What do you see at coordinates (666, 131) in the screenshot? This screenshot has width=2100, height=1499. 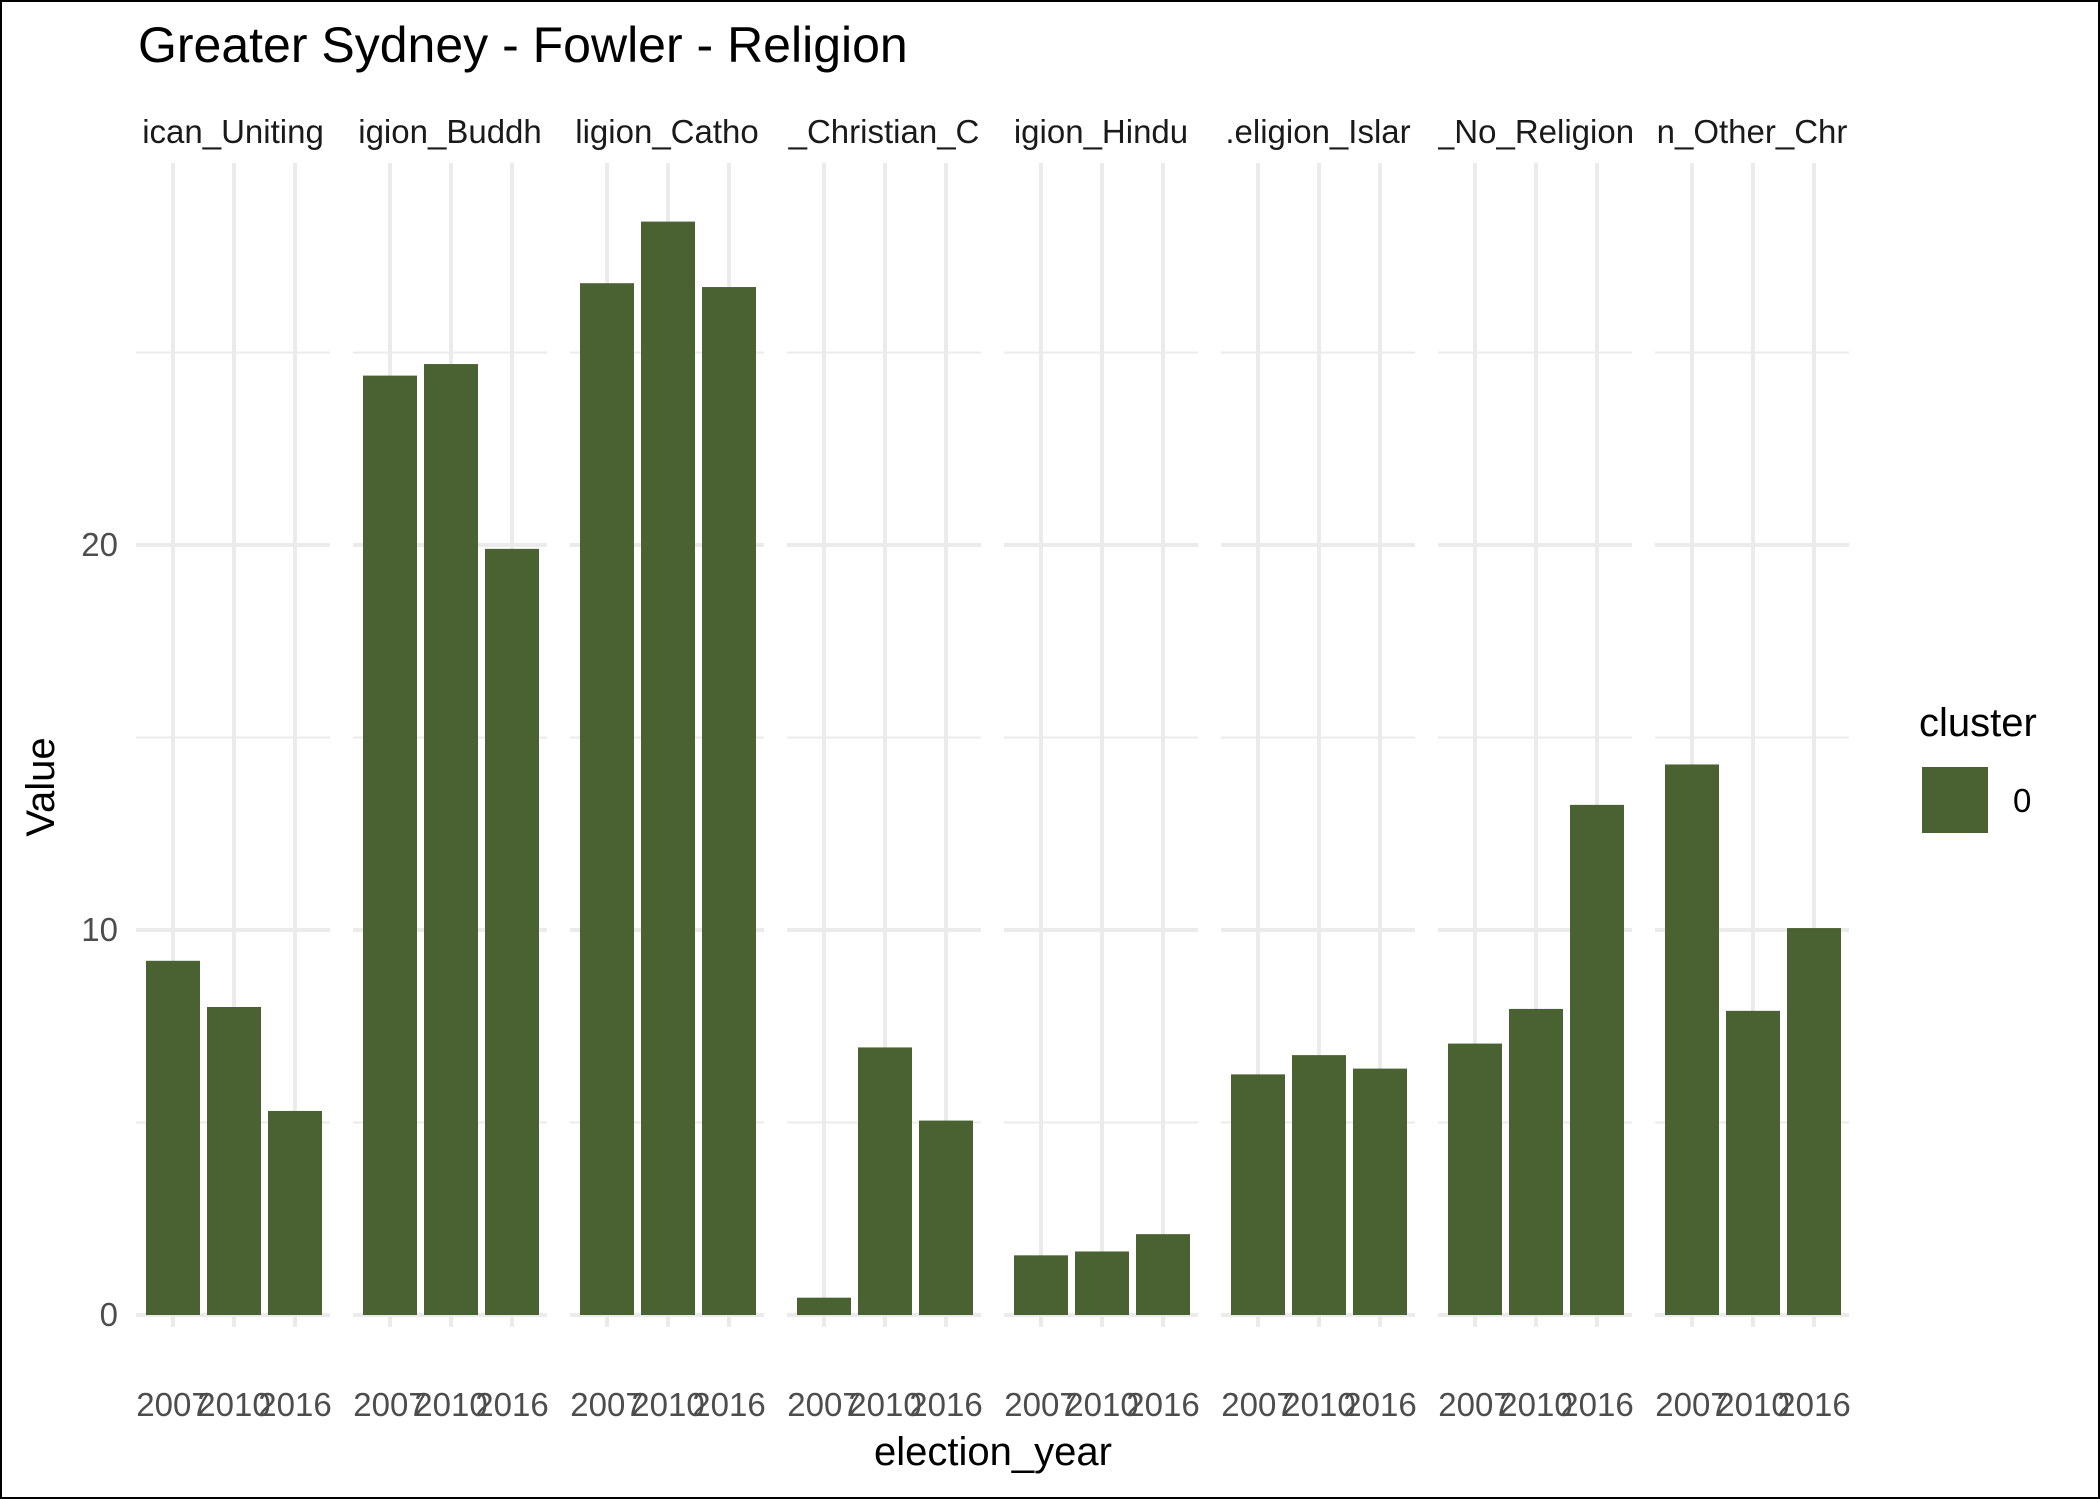 I see `facet-strip-label: ligion_Catho` at bounding box center [666, 131].